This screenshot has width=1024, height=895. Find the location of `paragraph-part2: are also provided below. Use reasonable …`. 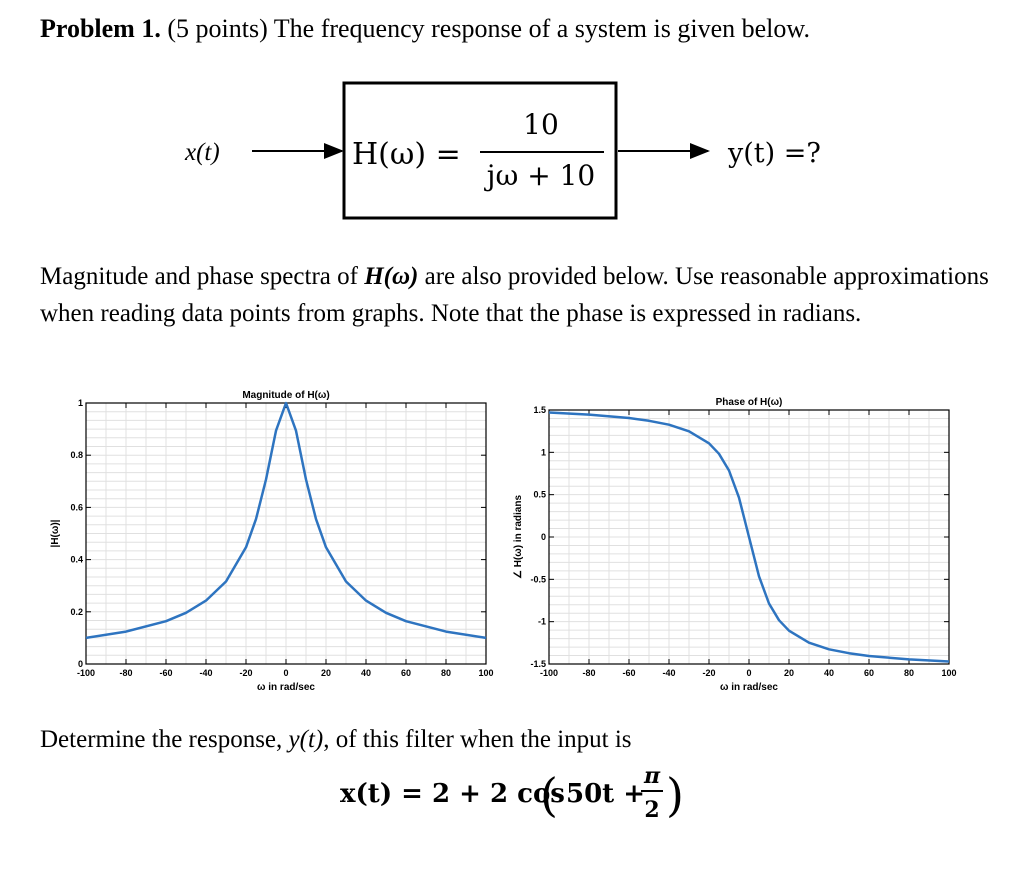

paragraph-part2: are also provided below. Use reasonable … is located at coordinates (514, 295).